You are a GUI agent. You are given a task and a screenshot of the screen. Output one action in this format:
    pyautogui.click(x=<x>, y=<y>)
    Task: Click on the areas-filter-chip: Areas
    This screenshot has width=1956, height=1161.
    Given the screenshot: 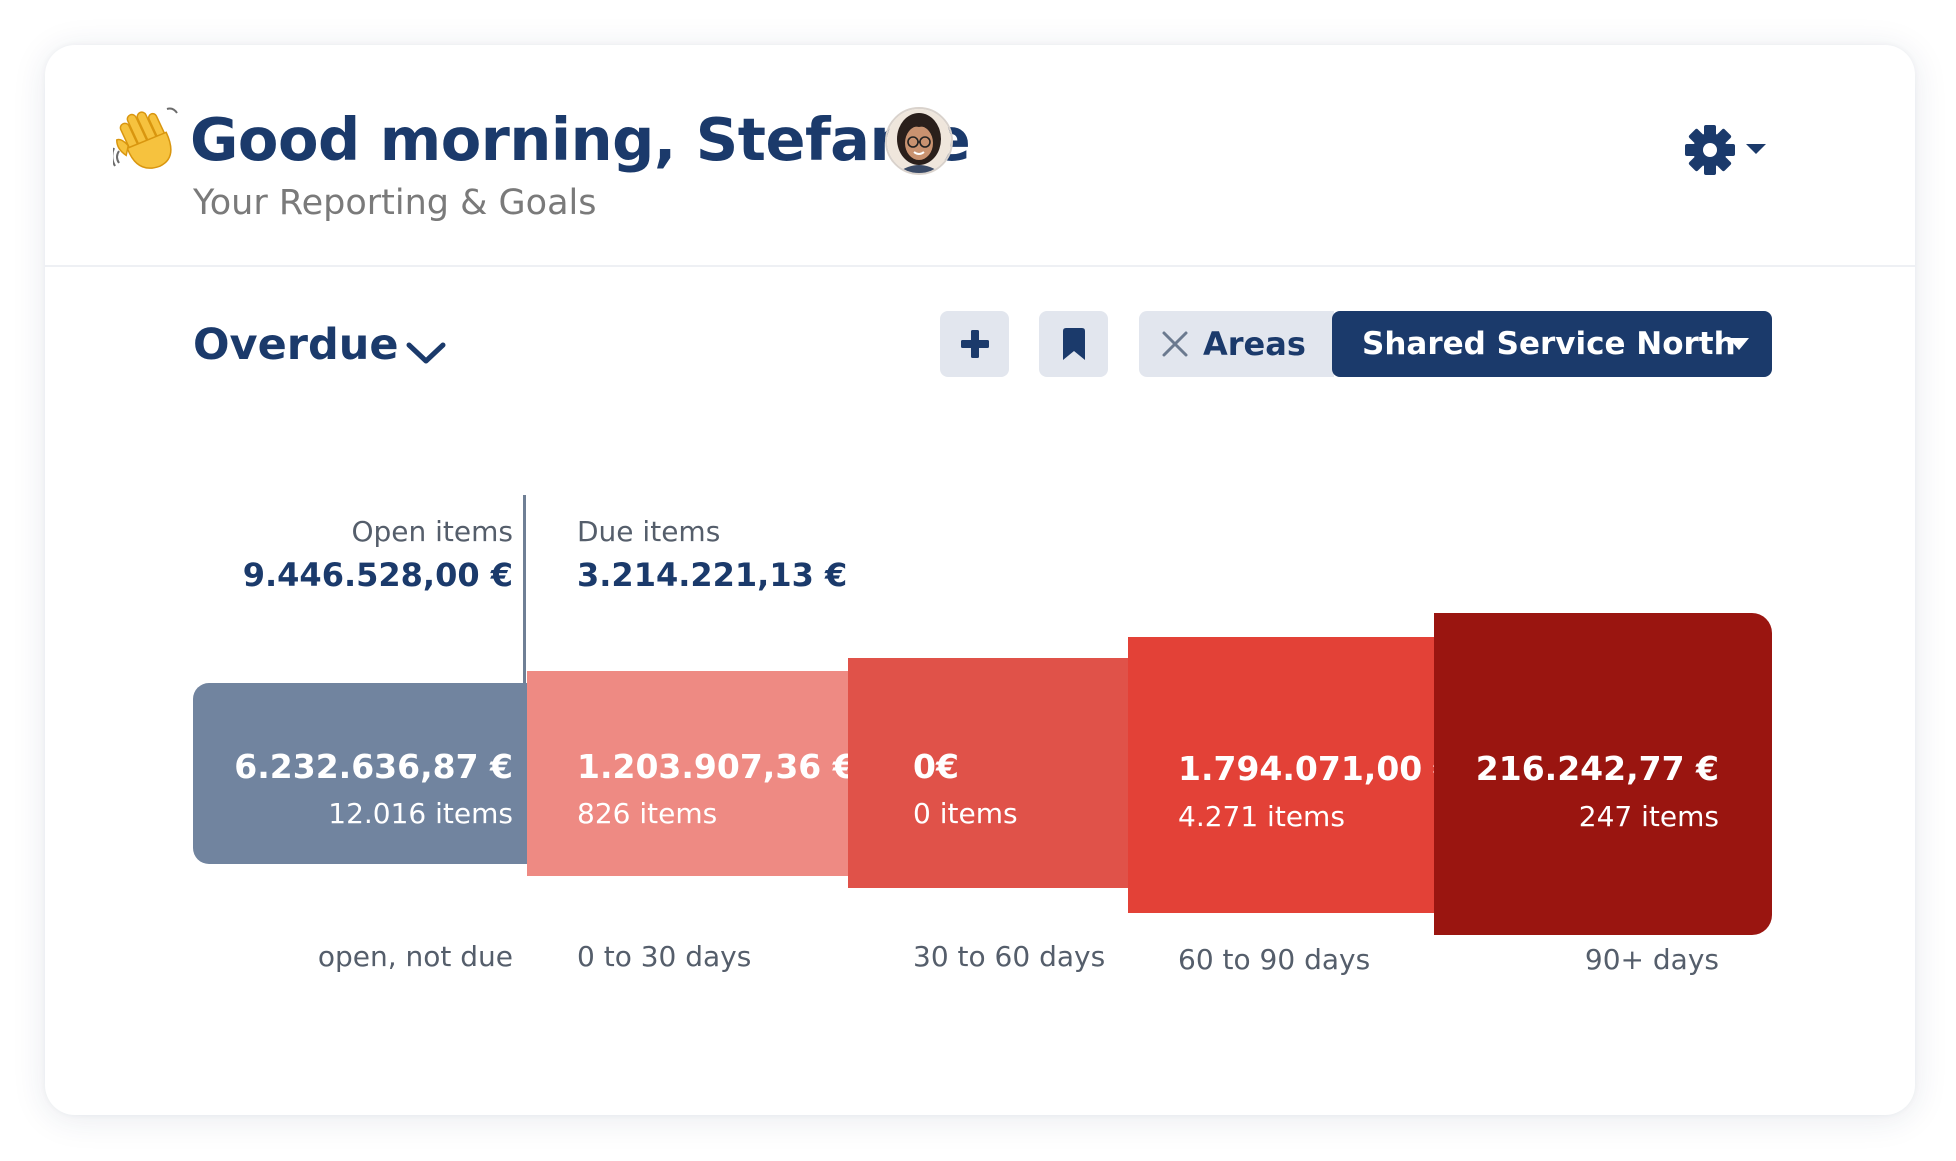 What is the action you would take?
    pyautogui.click(x=1236, y=344)
    